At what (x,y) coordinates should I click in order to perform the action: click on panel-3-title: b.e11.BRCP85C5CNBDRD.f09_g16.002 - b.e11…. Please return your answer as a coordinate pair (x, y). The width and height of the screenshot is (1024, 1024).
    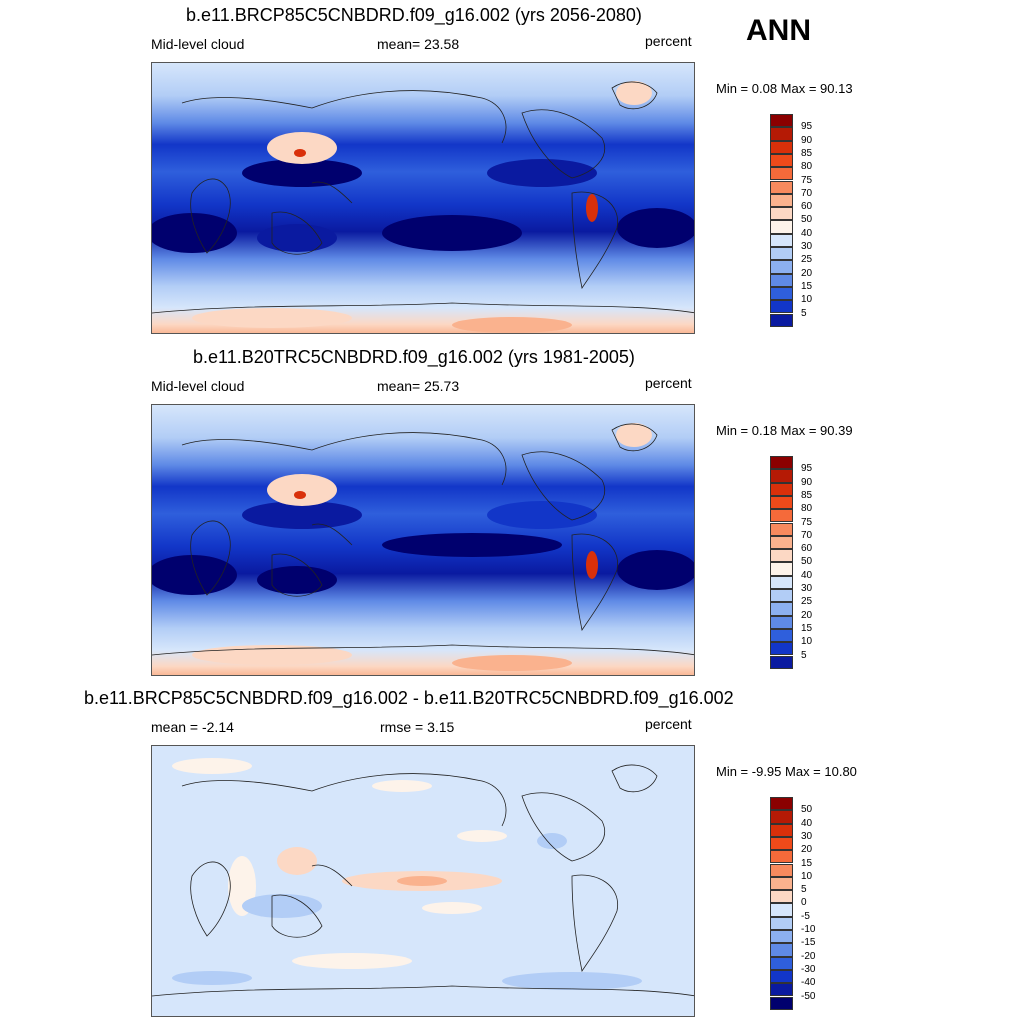
    Looking at the image, I should click on (409, 698).